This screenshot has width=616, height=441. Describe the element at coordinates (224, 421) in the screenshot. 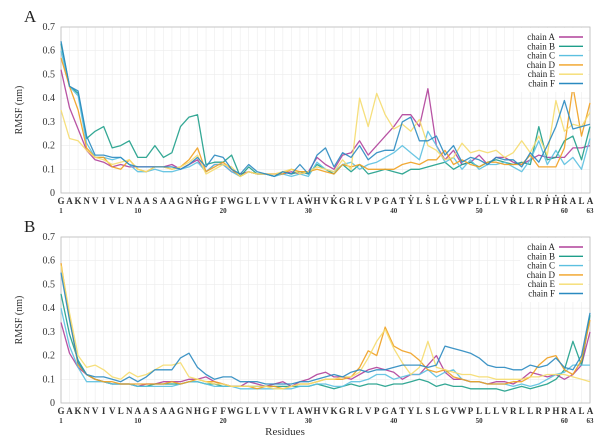

I see `x-tick-label-b: 20` at that location.